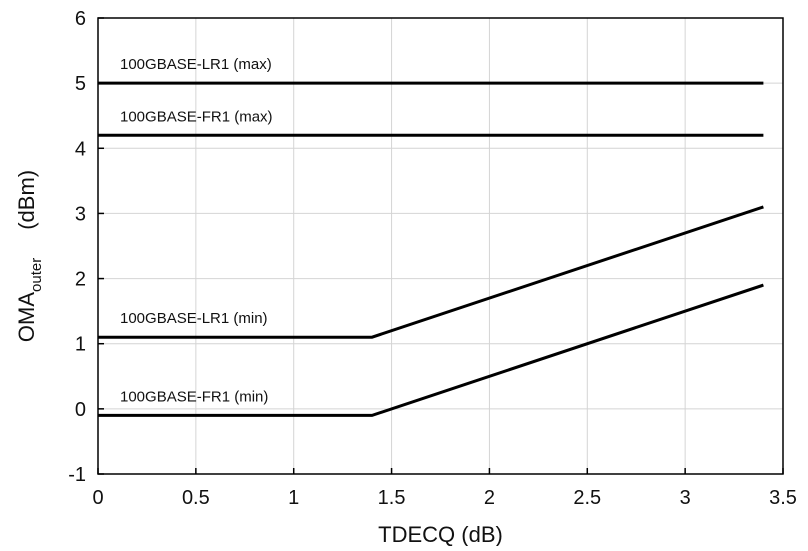 The height and width of the screenshot is (551, 808). What do you see at coordinates (194, 396) in the screenshot?
I see `series-label: 100GBASE-FR1 (min)` at bounding box center [194, 396].